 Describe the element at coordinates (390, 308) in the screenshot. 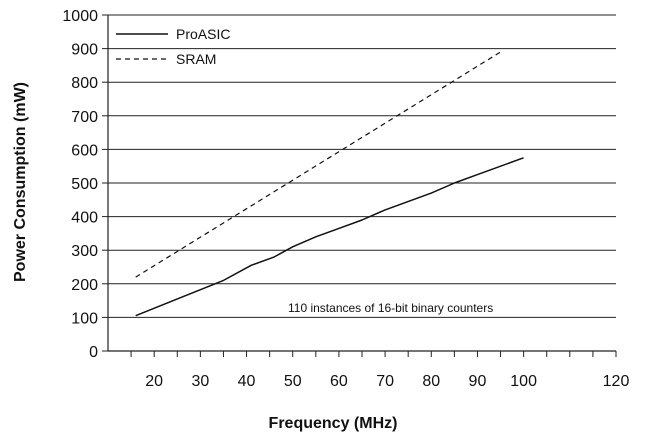

I see `chart-annotation: 110 instances of 16-bit binary counters` at that location.